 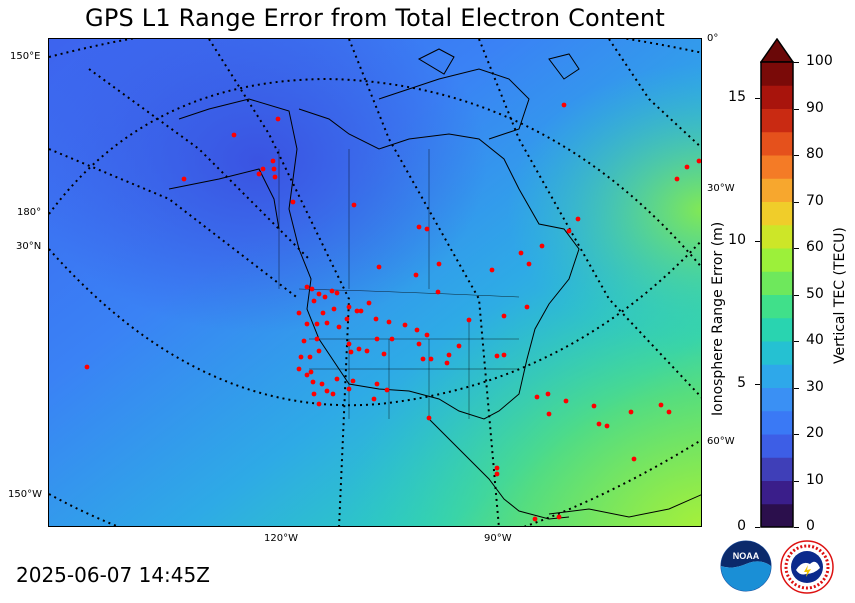 I want to click on lon-label-180: 180°, so click(x=29, y=212).